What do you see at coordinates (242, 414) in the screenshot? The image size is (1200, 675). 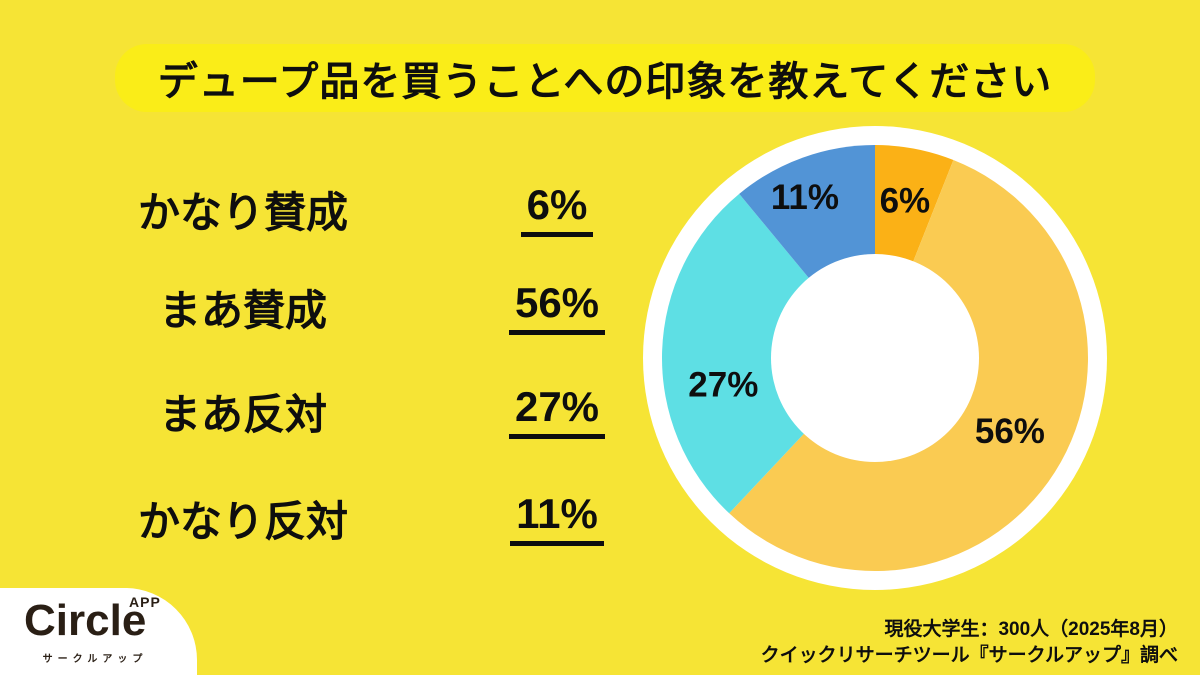 I see `legend-label: まあ反対` at bounding box center [242, 414].